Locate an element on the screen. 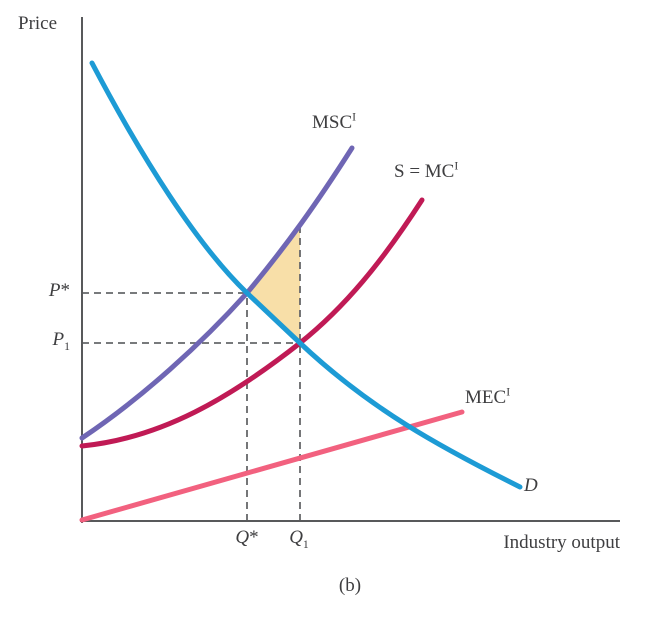 This screenshot has width=647, height=617. x-axis-label: Industry output is located at coordinates (561, 542).